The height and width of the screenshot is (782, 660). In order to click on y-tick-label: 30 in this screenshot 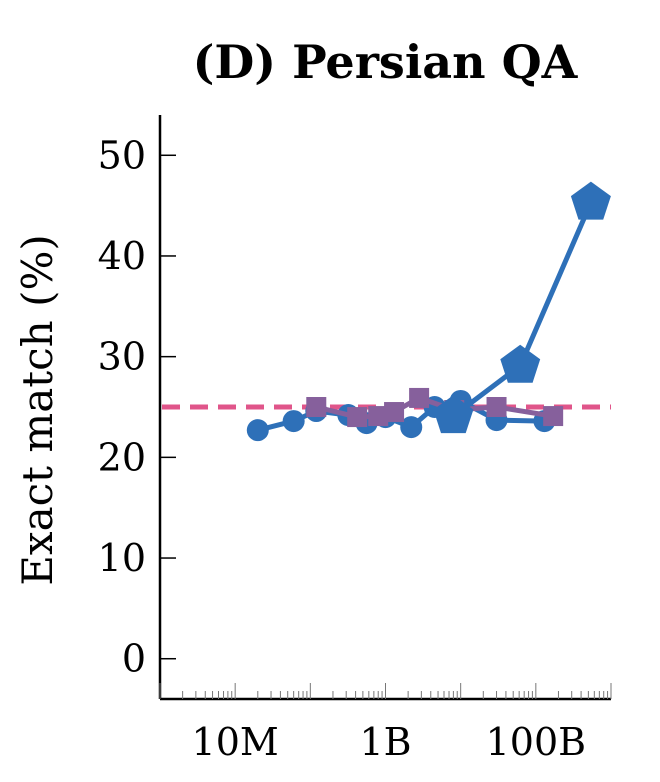, I will do `click(122, 357)`.